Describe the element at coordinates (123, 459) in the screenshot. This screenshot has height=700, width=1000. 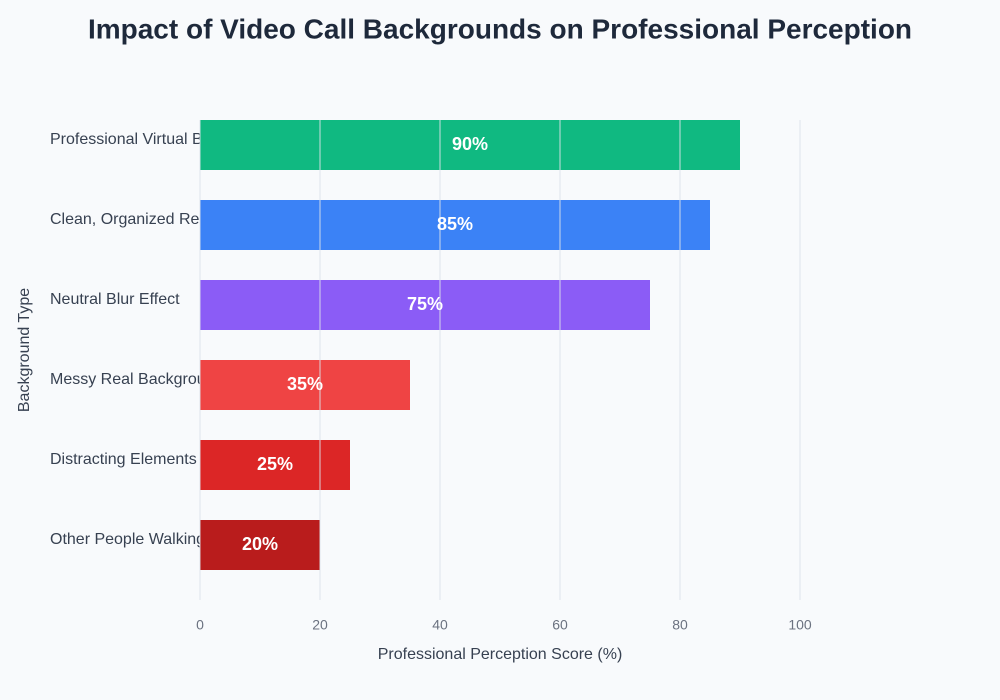
I see `y-tick-label: Distracting Elements` at that location.